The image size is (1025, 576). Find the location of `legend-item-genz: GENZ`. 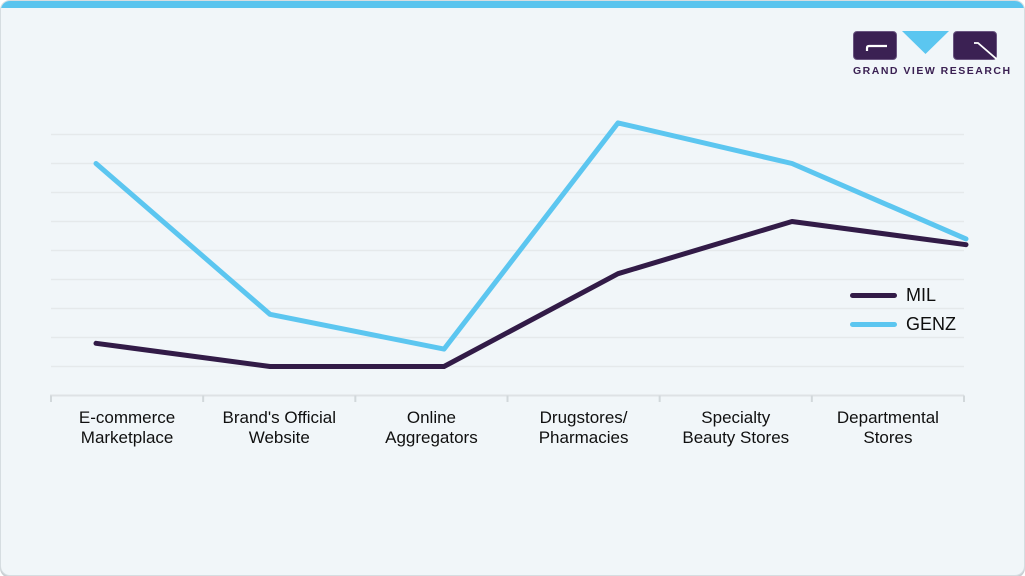

legend-item-genz: GENZ is located at coordinates (903, 324).